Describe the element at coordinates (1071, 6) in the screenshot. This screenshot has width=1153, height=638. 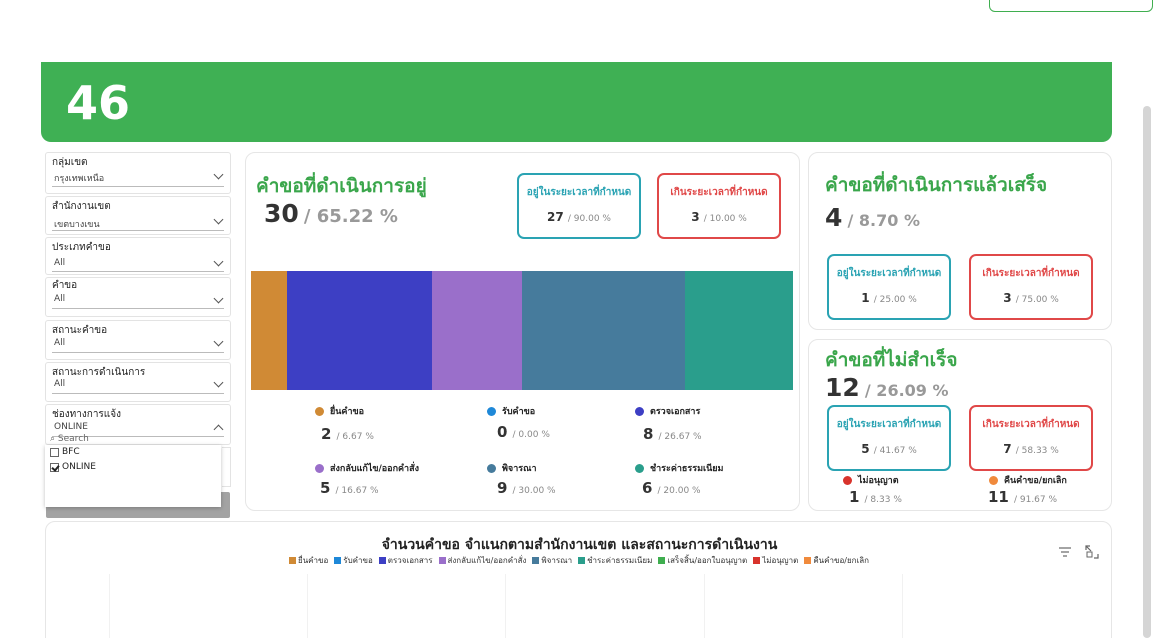
I see `top-right-control` at that location.